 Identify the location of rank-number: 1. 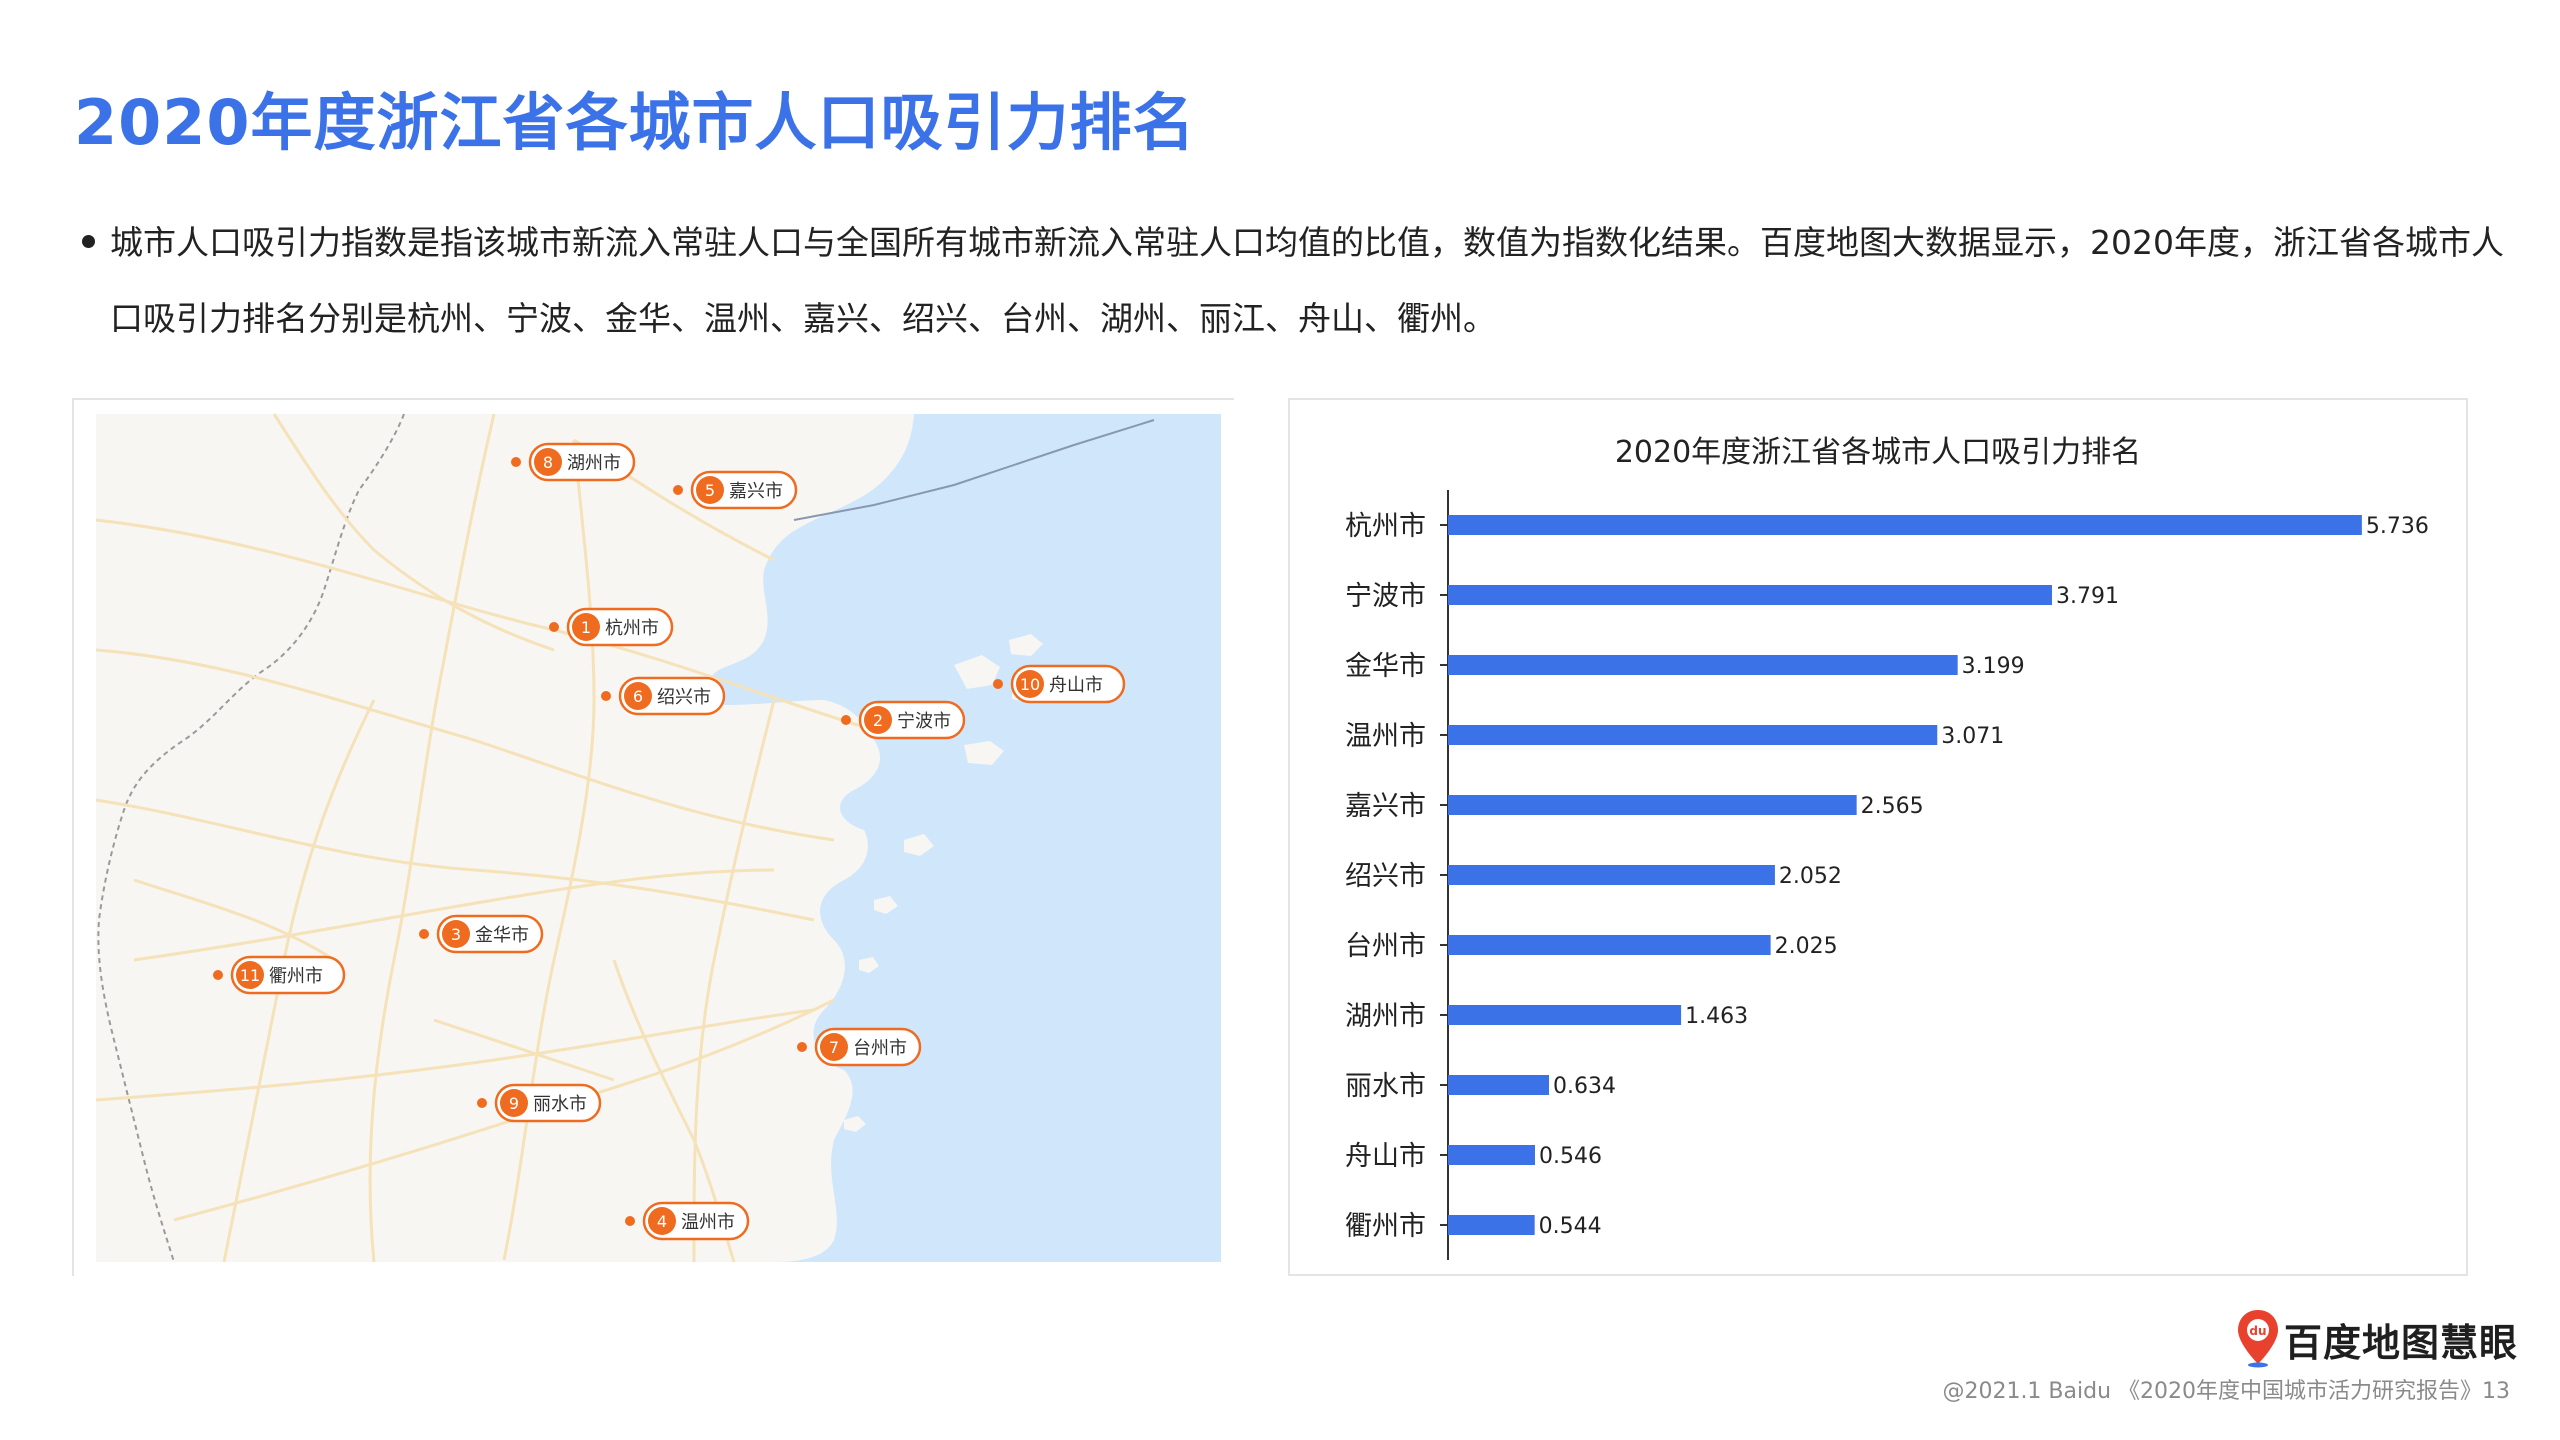
(586, 627).